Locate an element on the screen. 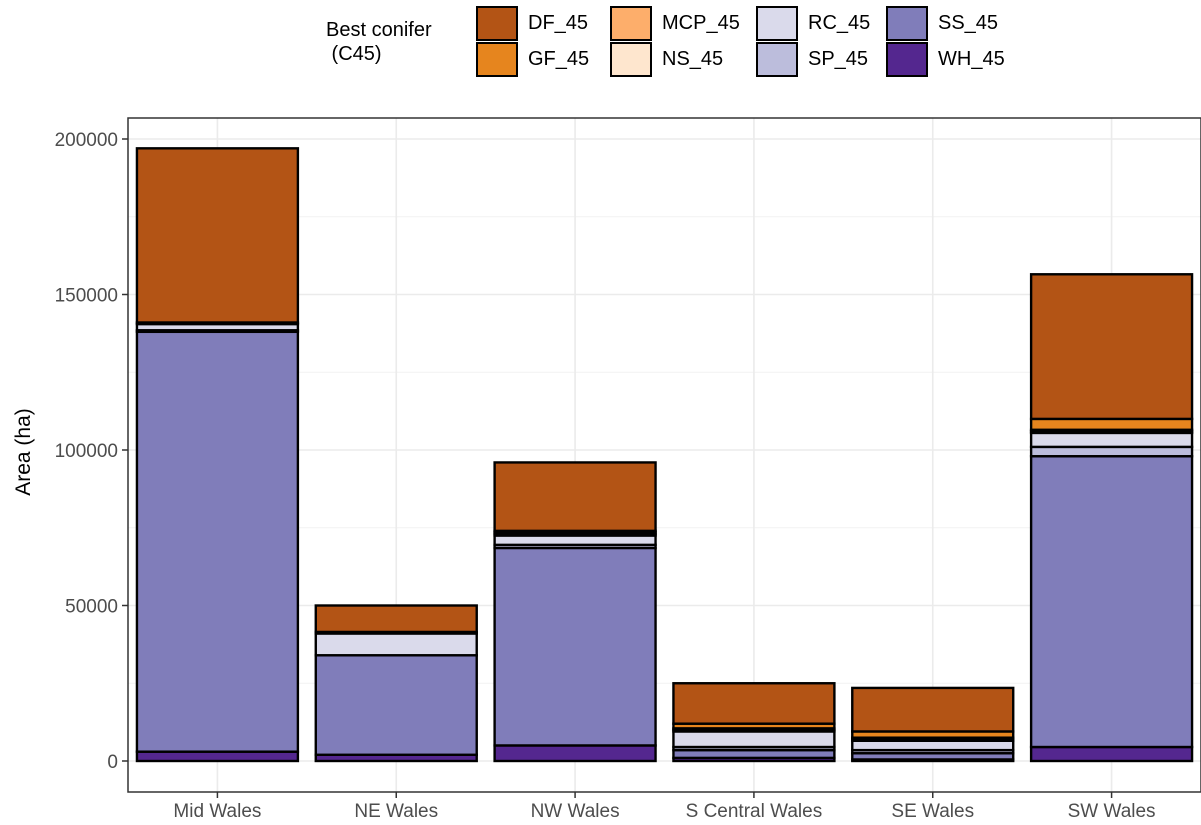  x-tick-label: NW Wales is located at coordinates (575, 811).